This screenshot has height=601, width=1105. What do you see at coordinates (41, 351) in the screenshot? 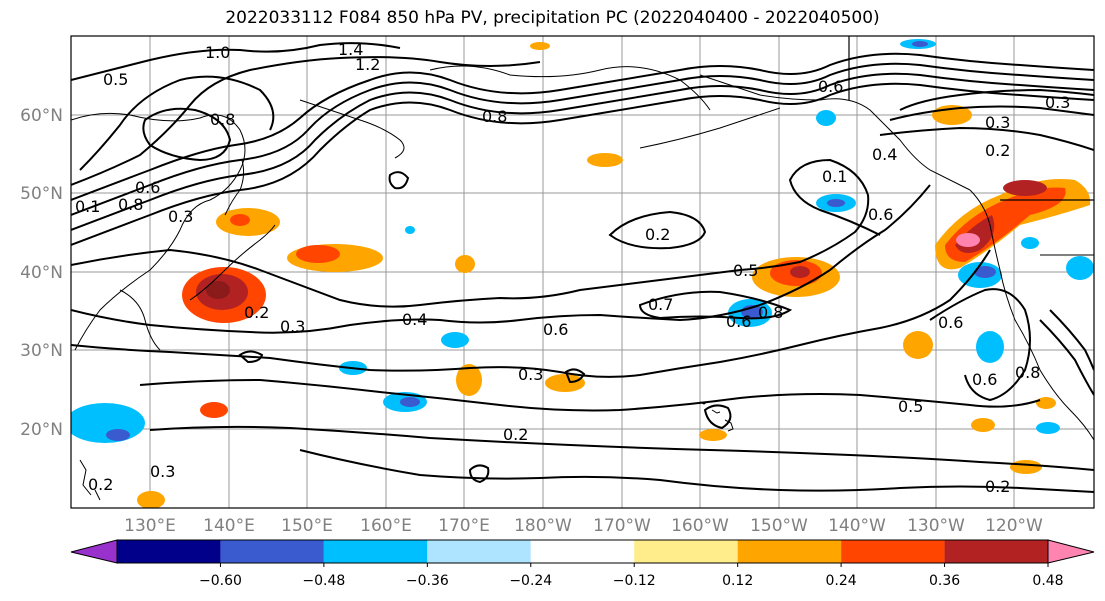
I see `lat-label-30n: 30°N` at bounding box center [41, 351].